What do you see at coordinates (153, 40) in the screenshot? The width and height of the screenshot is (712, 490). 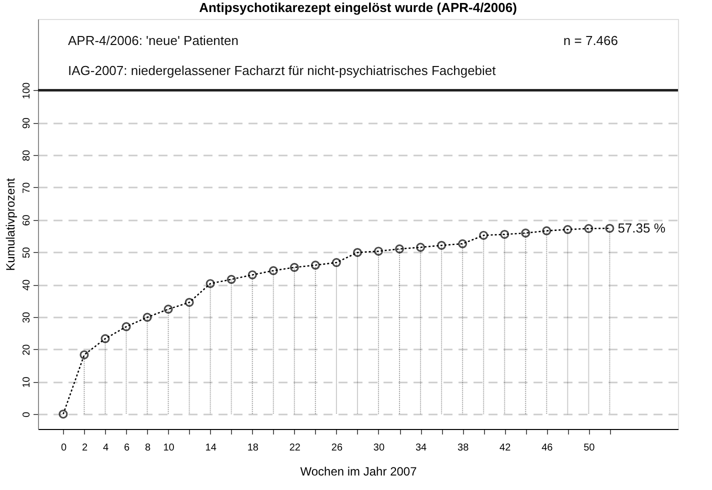 I see `annotation: APR-4/2006: 'neue' Patienten` at bounding box center [153, 40].